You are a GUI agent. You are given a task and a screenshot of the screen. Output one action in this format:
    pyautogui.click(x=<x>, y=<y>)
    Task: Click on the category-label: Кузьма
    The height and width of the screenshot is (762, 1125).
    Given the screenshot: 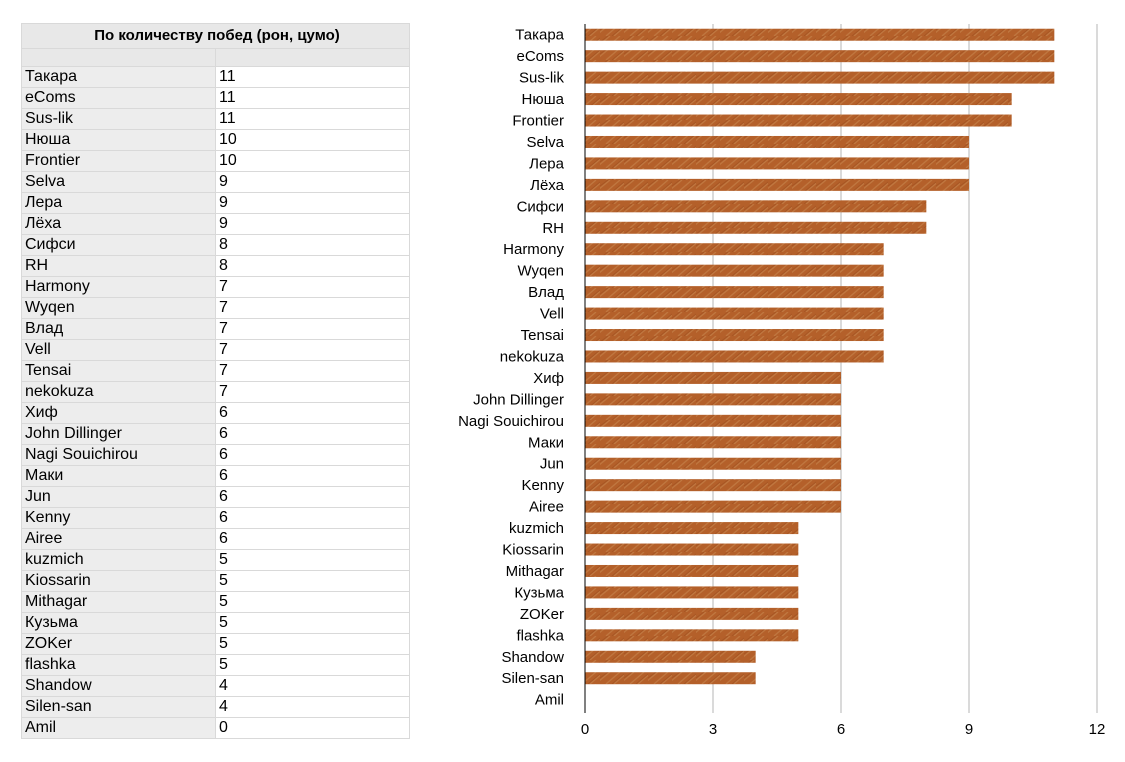 What is the action you would take?
    pyautogui.click(x=539, y=592)
    